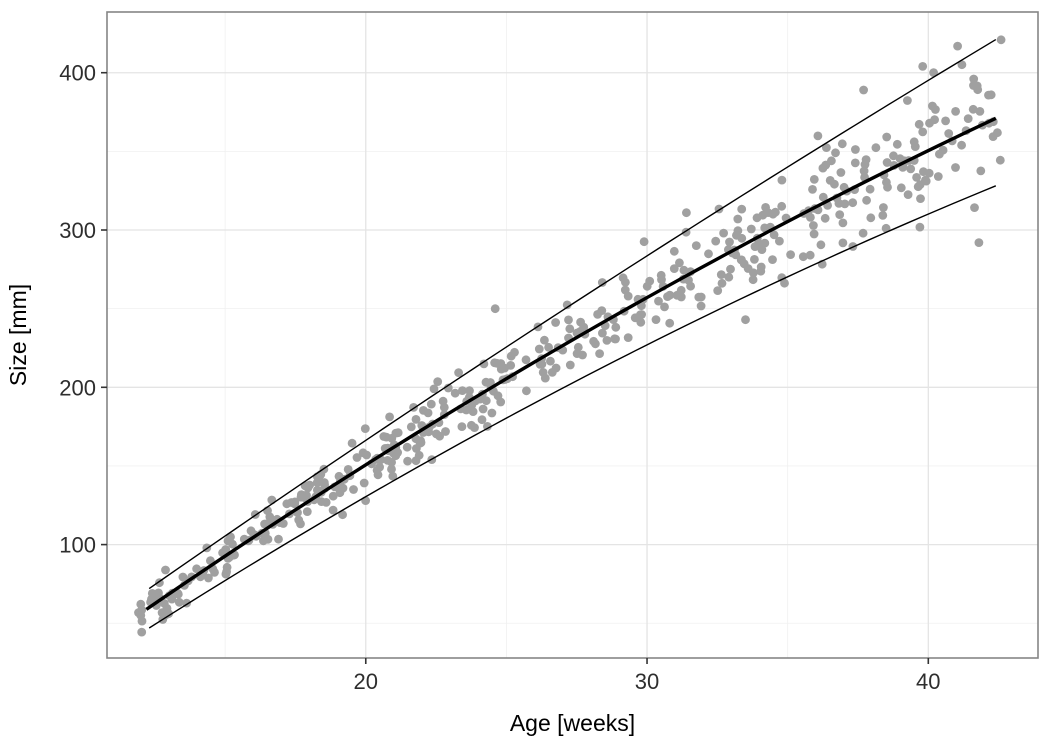 The width and height of the screenshot is (1050, 750). What do you see at coordinates (365, 681) in the screenshot?
I see `x-tick-label-20: 20` at bounding box center [365, 681].